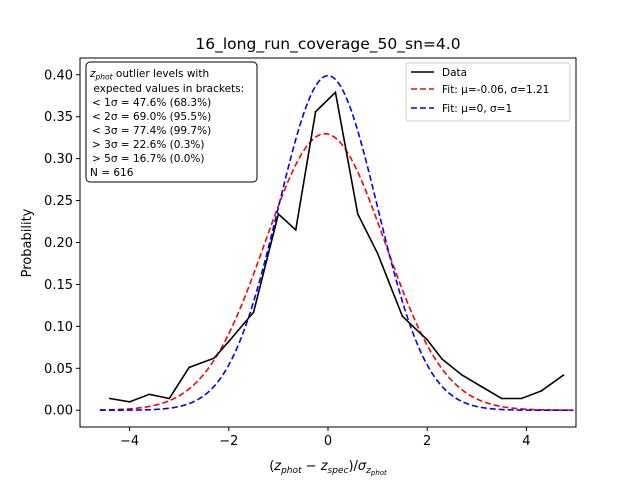 The height and width of the screenshot is (480, 640). Describe the element at coordinates (477, 109) in the screenshot. I see `legend-label-fit-blue: Fit: μ=0, σ=1` at that location.